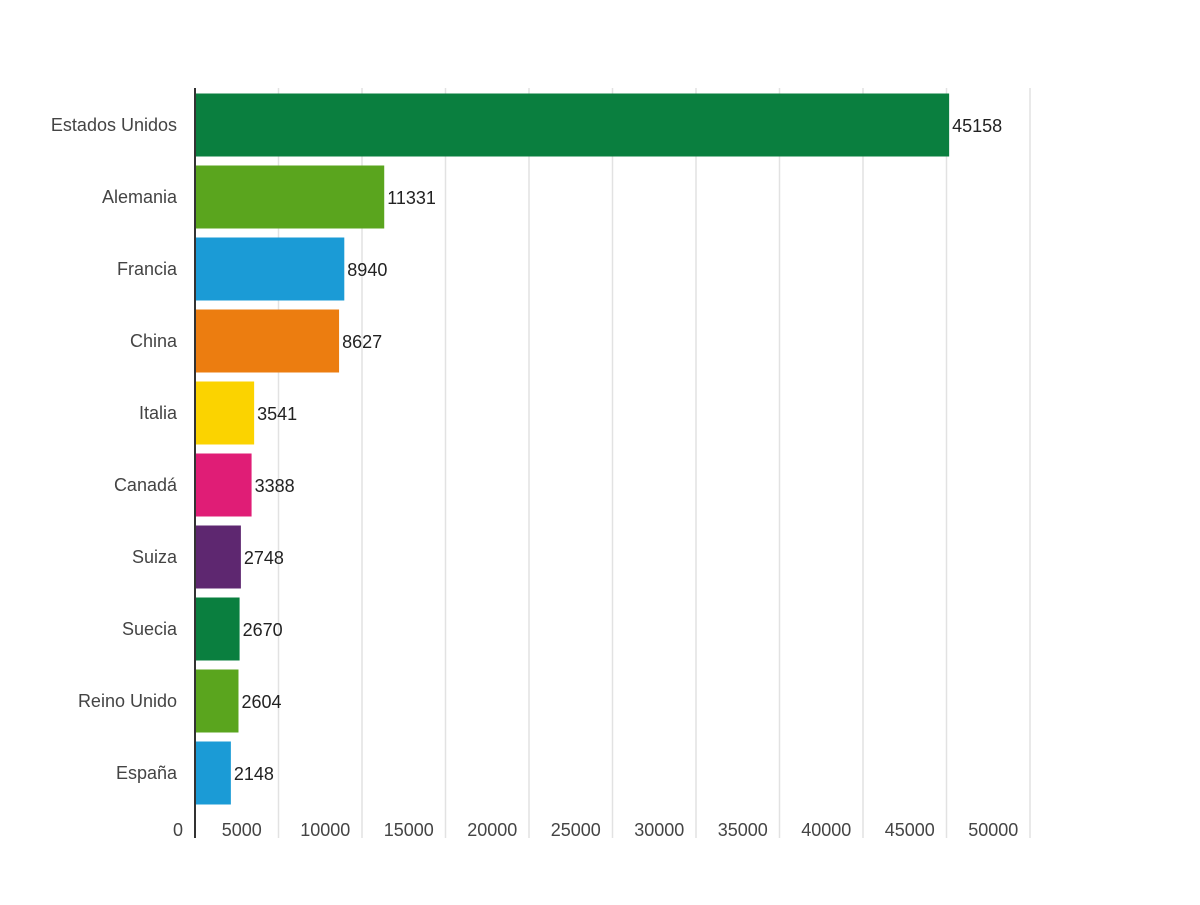 This screenshot has height=905, width=1200. I want to click on data-label: 8940, so click(367, 270).